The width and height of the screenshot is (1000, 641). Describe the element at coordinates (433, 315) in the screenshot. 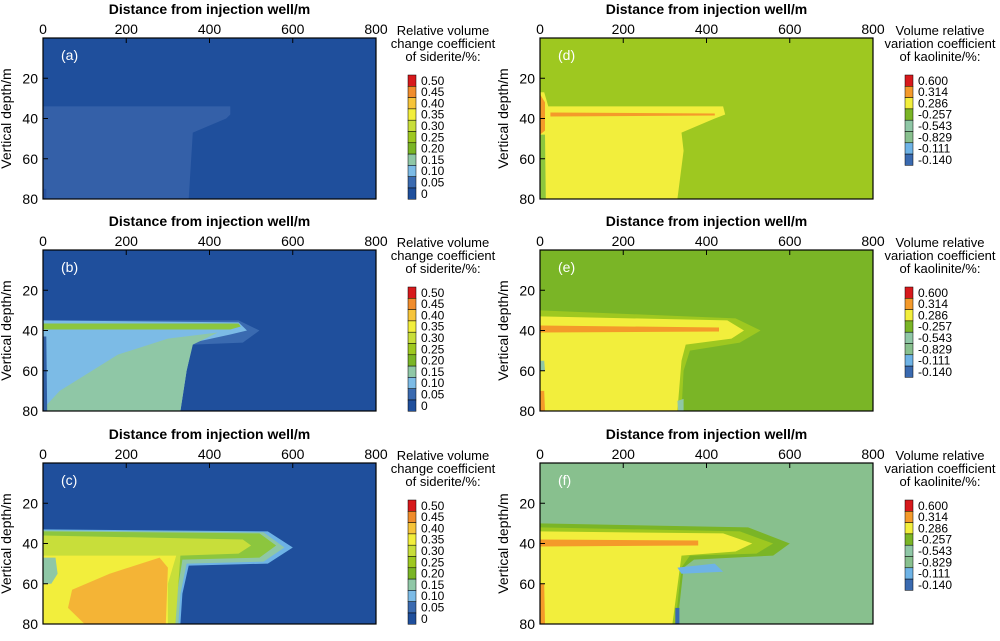

I see `legend-level-label: 0.40` at that location.